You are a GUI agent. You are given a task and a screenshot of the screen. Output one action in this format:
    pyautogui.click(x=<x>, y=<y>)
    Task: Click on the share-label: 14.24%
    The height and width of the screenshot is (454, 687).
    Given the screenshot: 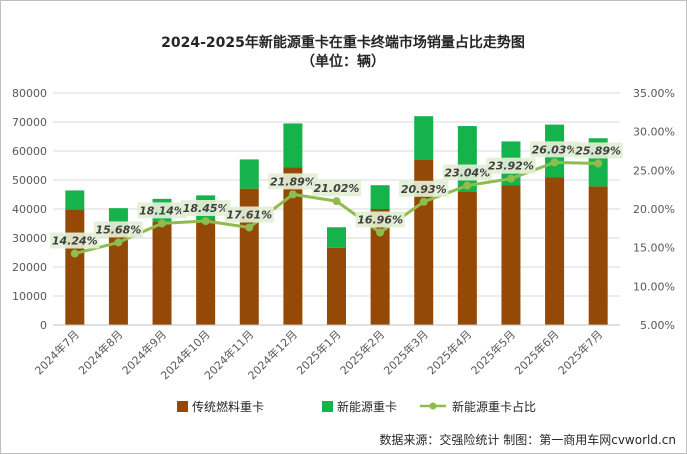 What is the action you would take?
    pyautogui.click(x=75, y=241)
    